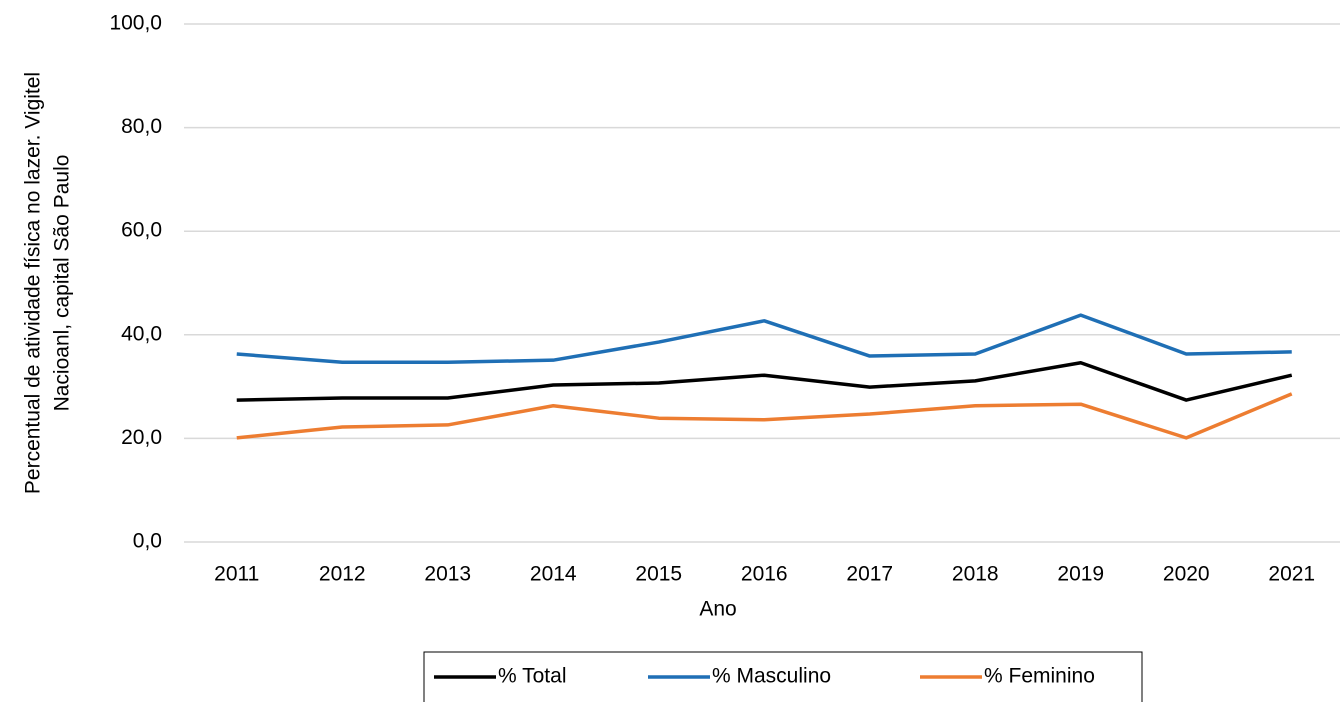  I want to click on x-tick-label: 2012, so click(342, 574).